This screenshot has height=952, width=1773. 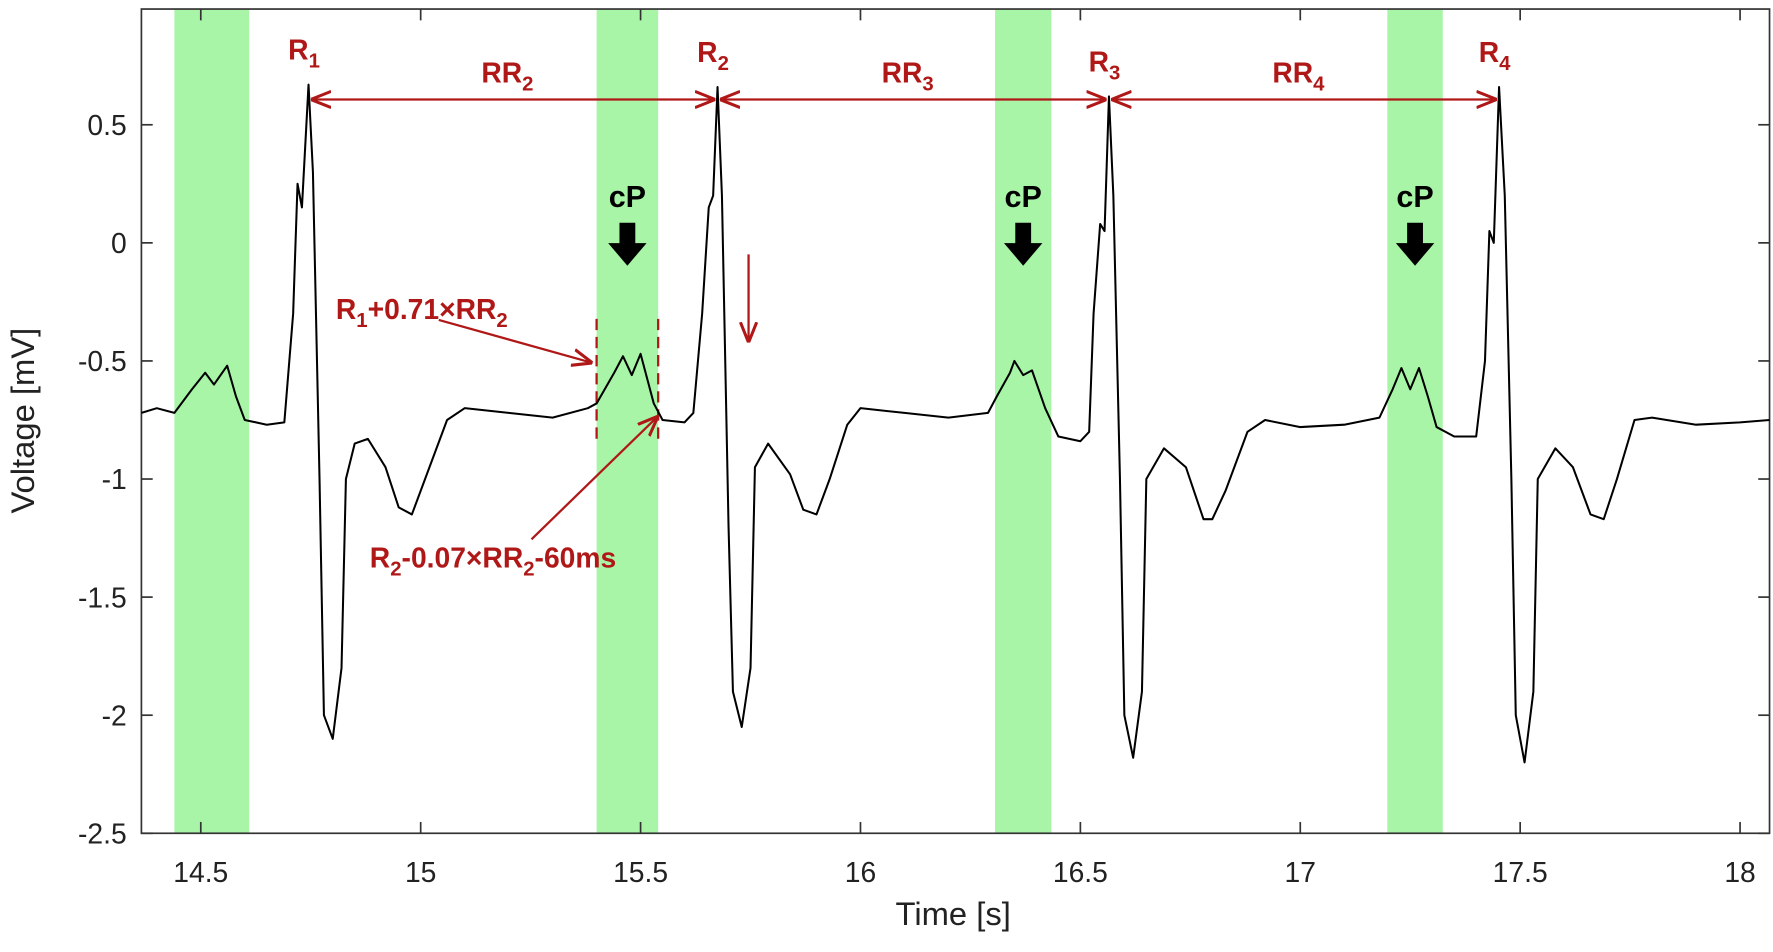 What do you see at coordinates (314, 62) in the screenshot?
I see `r-label-part: 1` at bounding box center [314, 62].